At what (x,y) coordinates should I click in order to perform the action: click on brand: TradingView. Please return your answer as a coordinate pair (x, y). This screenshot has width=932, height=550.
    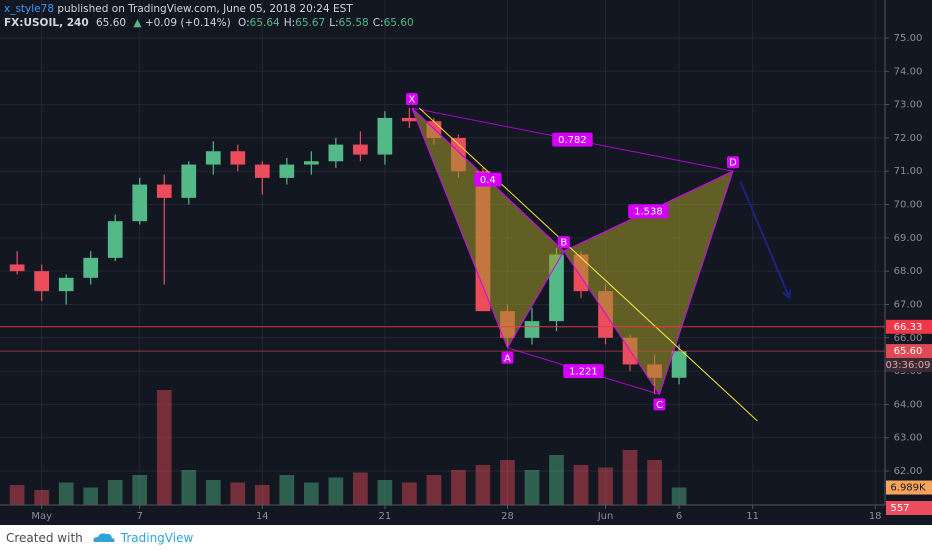
    Looking at the image, I should click on (157, 537).